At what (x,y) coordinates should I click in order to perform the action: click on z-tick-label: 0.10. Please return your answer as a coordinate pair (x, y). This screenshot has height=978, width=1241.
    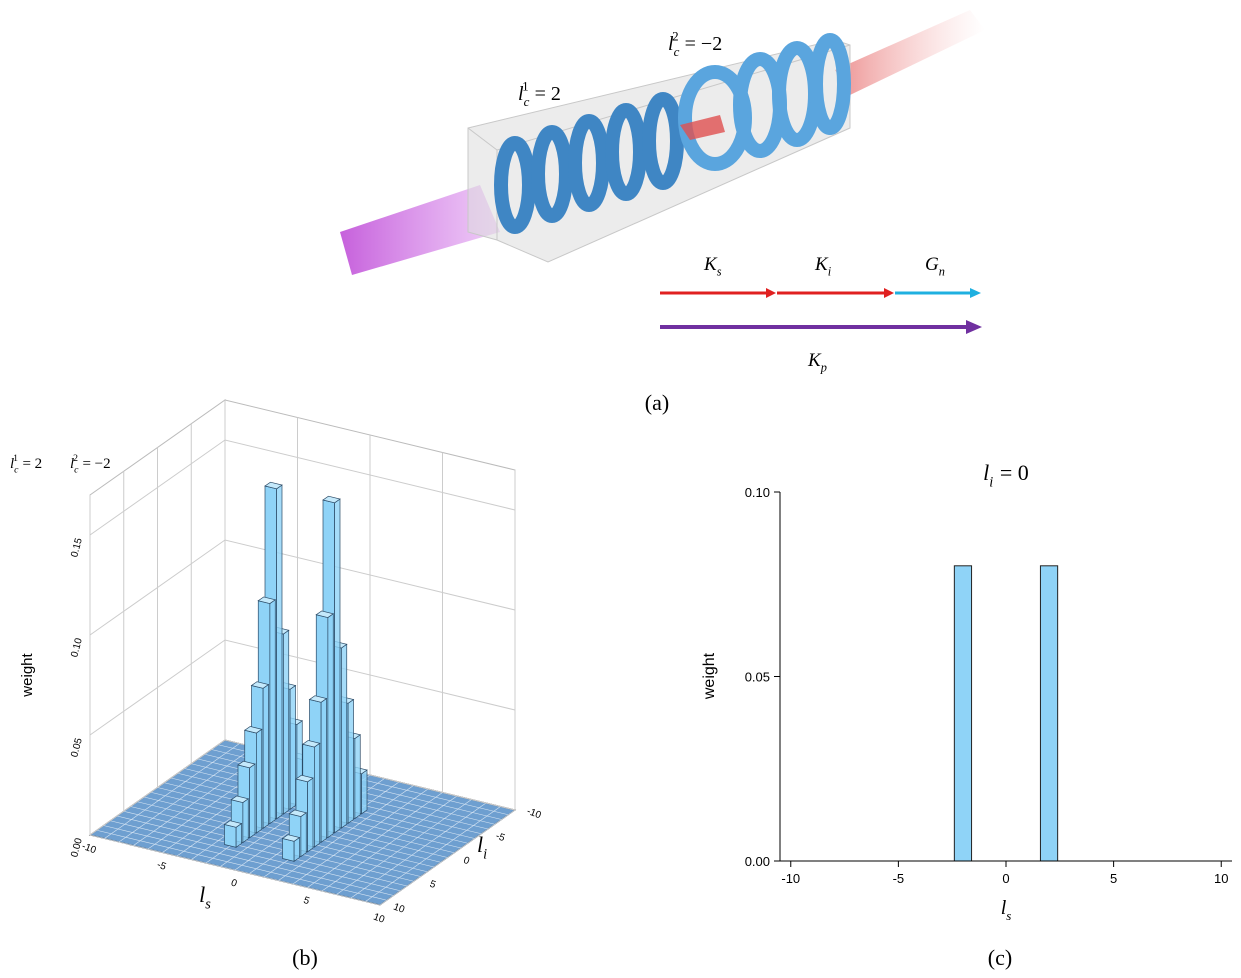
    Looking at the image, I should click on (77, 648).